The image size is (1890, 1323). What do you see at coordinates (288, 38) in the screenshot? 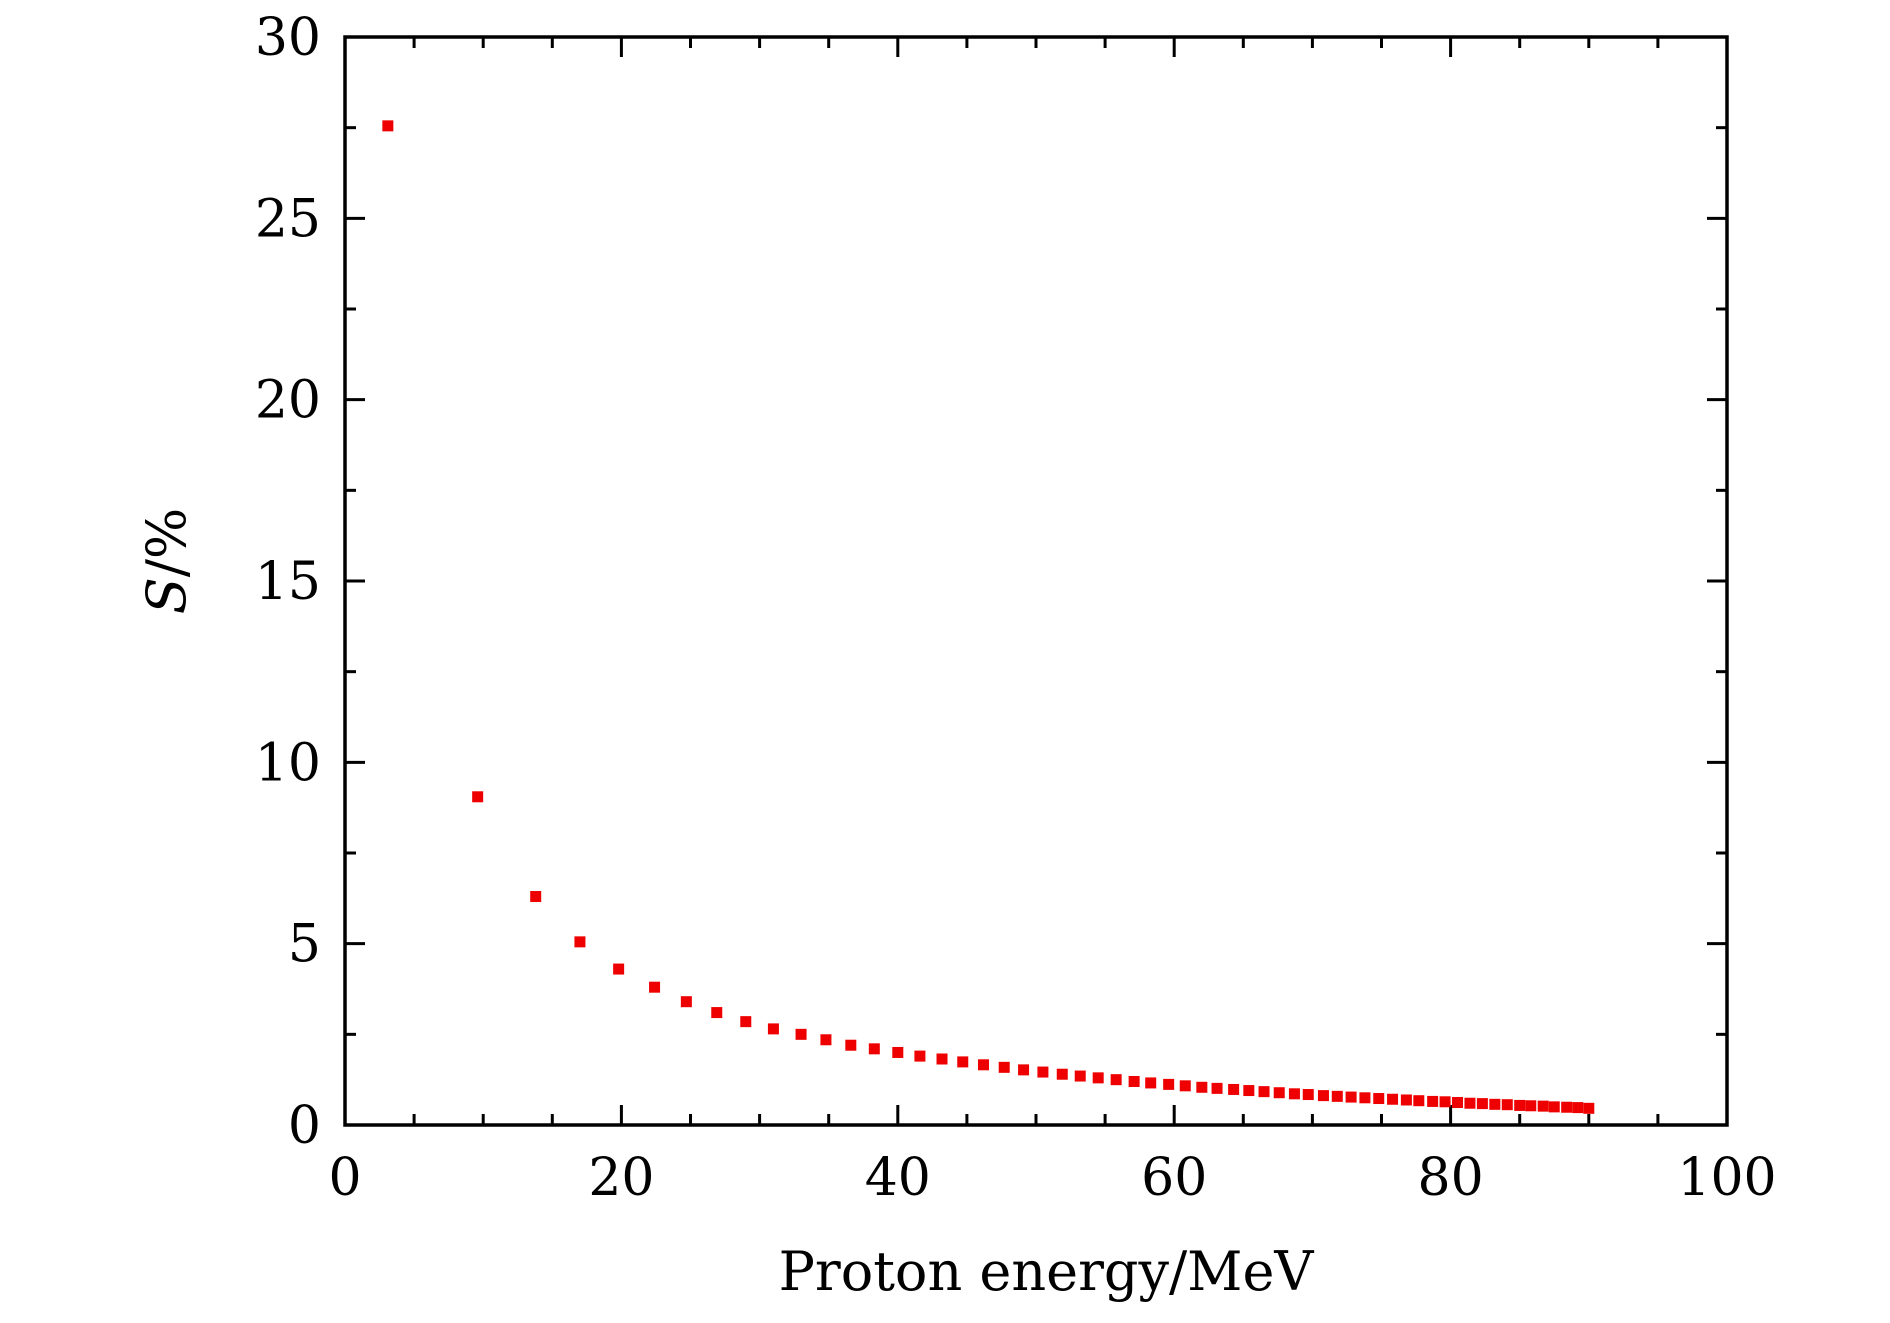
I see `y-tick-label: 30` at bounding box center [288, 38].